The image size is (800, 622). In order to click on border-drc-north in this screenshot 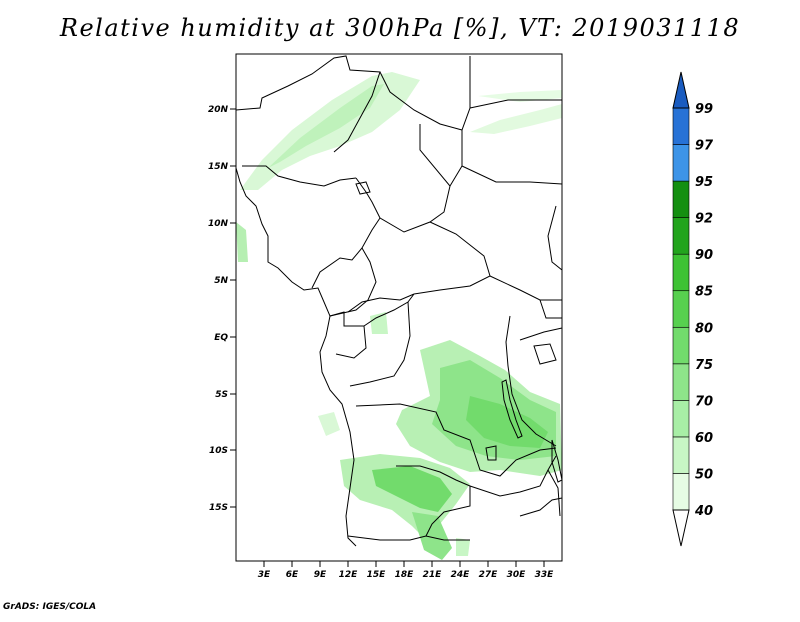, I will do `click(380, 344)`.